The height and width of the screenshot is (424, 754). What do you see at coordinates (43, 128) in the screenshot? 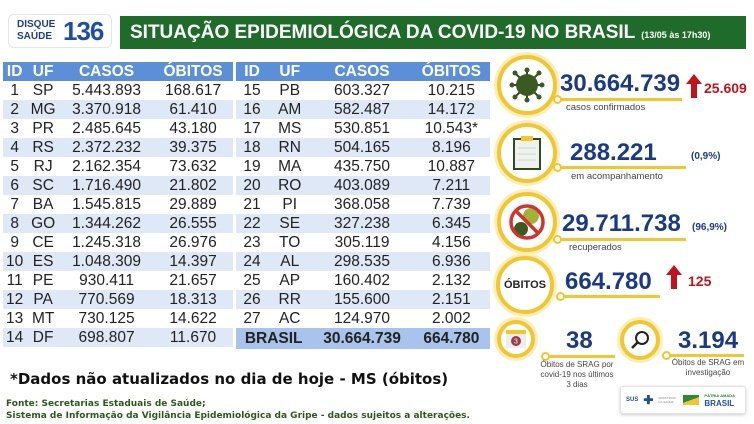
I see `table-cell: PR` at bounding box center [43, 128].